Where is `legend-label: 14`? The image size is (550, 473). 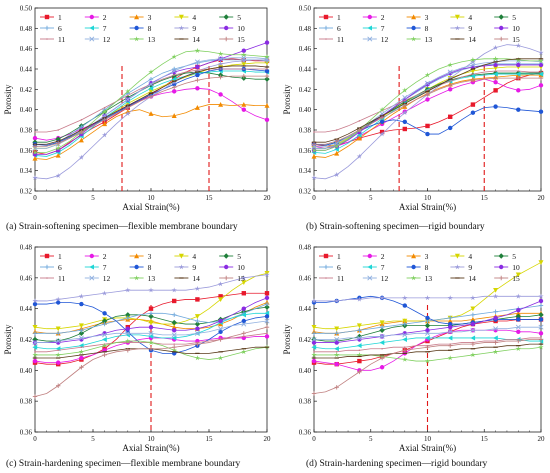
legend-label: 14 is located at coordinates (472, 39).